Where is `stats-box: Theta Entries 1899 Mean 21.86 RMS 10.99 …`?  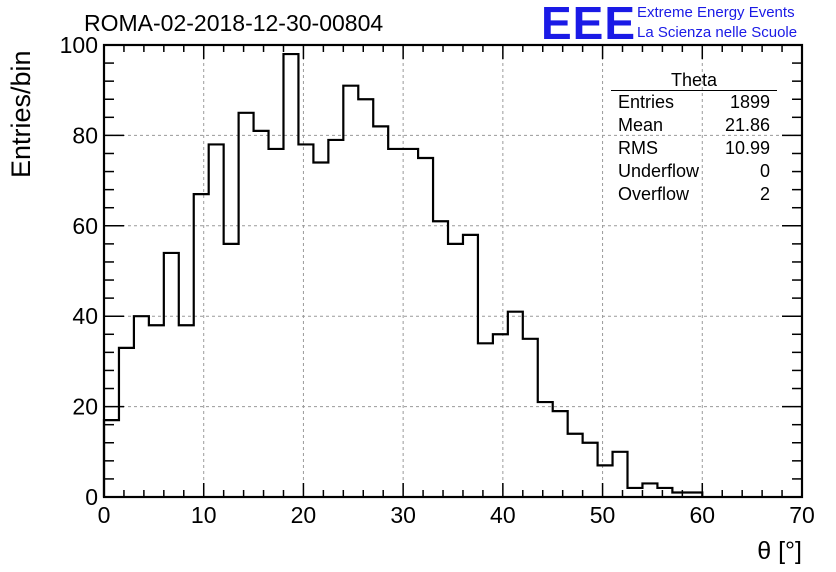
stats-box: Theta Entries 1899 Mean 21.86 RMS 10.99 … is located at coordinates (694, 140).